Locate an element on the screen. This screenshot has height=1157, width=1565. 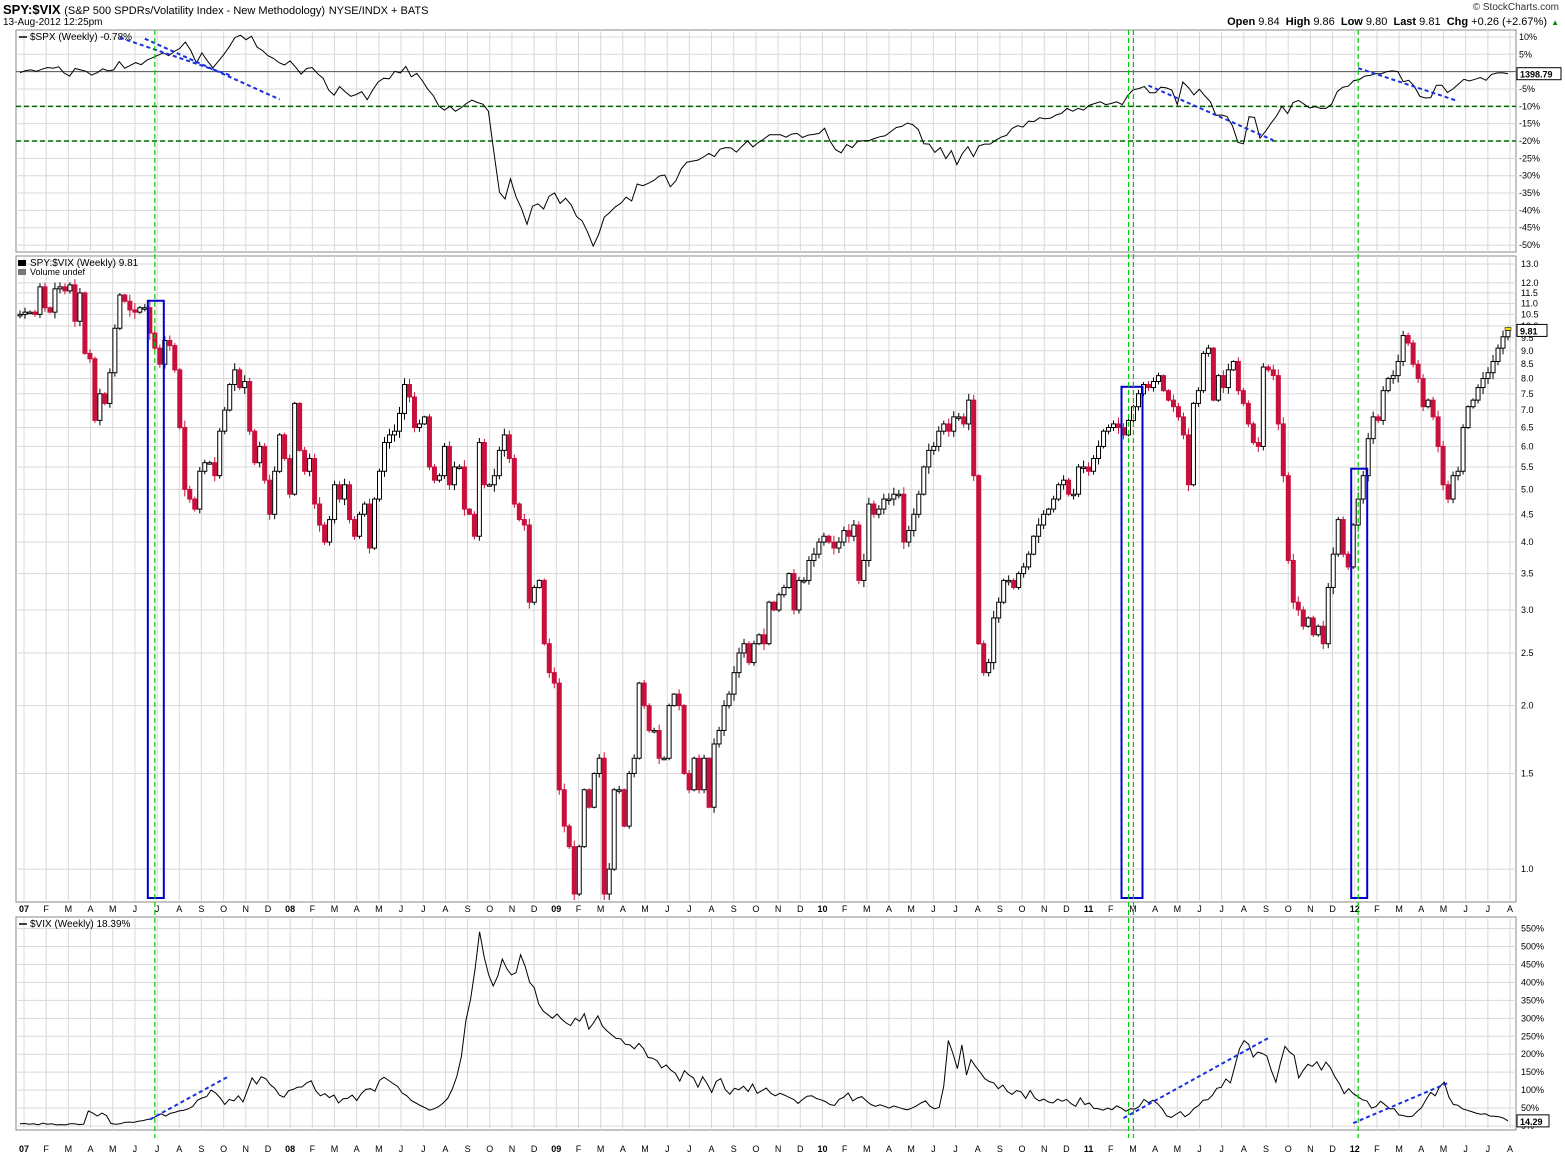
ratio-y-tick-label: 5.5 is located at coordinates (1527, 467).